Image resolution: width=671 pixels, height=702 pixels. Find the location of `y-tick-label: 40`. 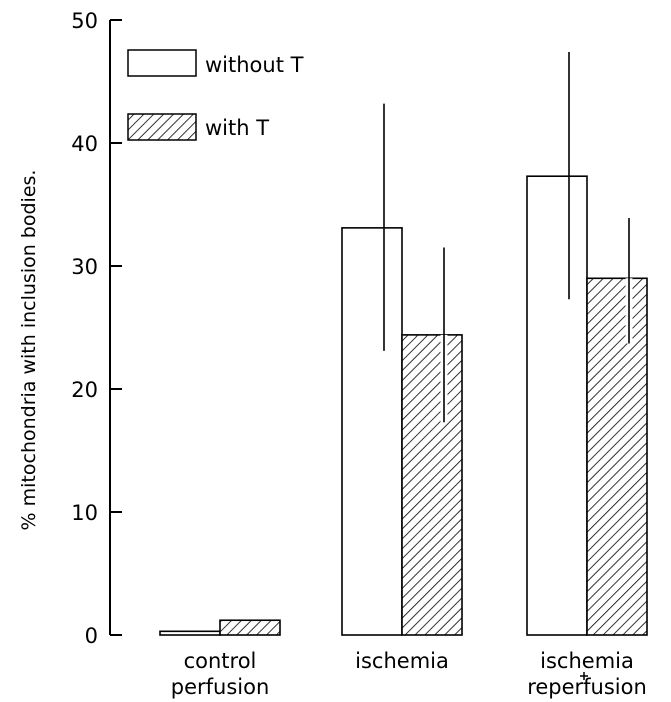

y-tick-label: 40 is located at coordinates (84, 144).